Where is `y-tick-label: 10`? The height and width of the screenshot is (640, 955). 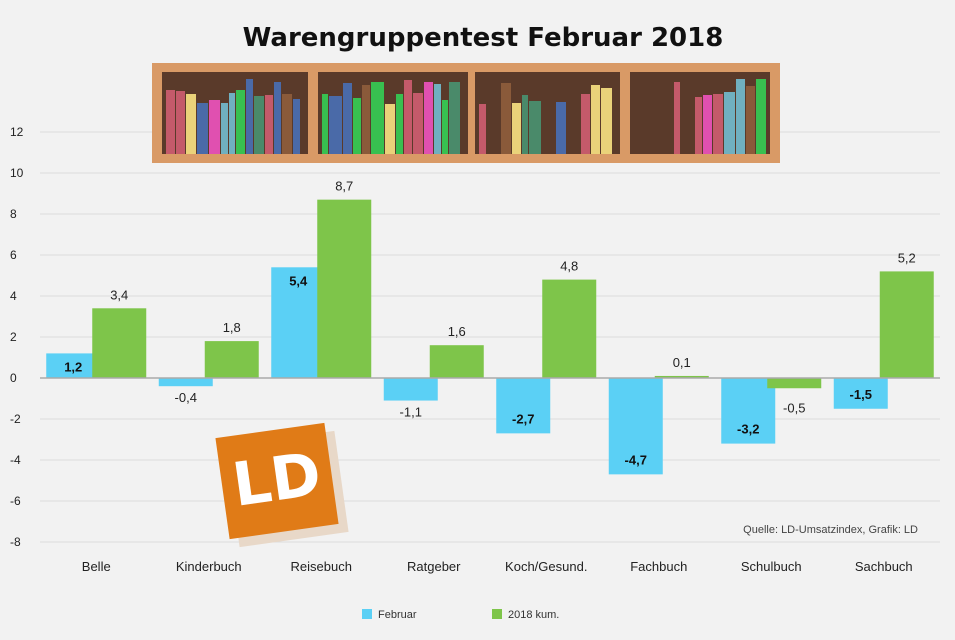 y-tick-label: 10 is located at coordinates (17, 173).